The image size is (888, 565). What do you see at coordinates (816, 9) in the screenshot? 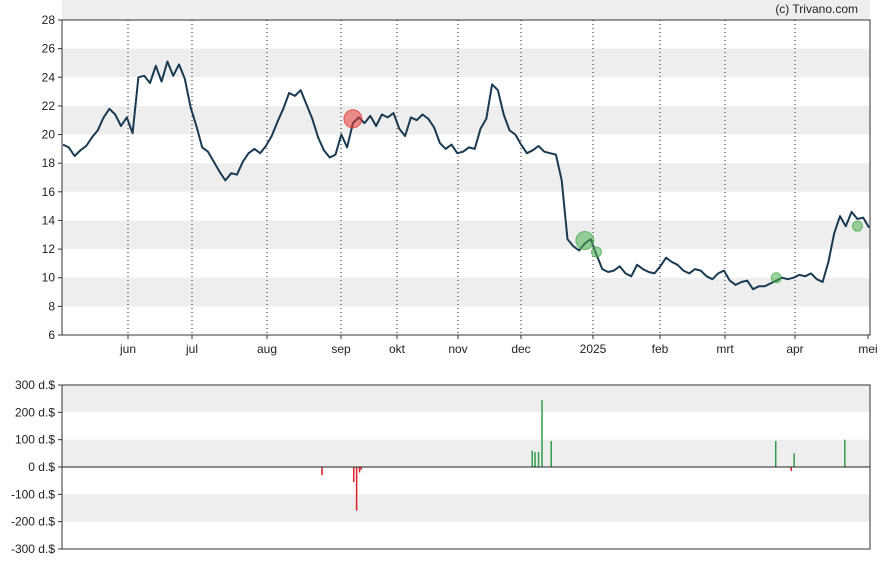
I see `chart-credit: (c) Trivano.com` at bounding box center [816, 9].